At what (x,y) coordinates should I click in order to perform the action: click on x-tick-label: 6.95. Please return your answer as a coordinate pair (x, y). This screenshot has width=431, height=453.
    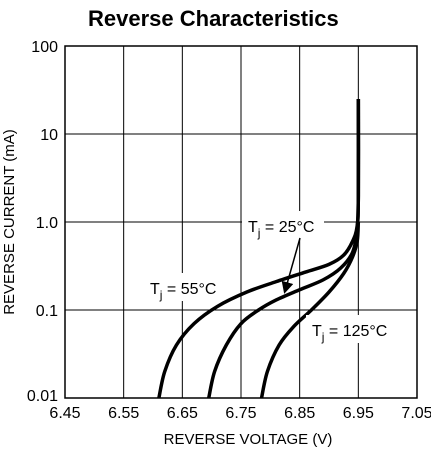
    Looking at the image, I should click on (358, 413).